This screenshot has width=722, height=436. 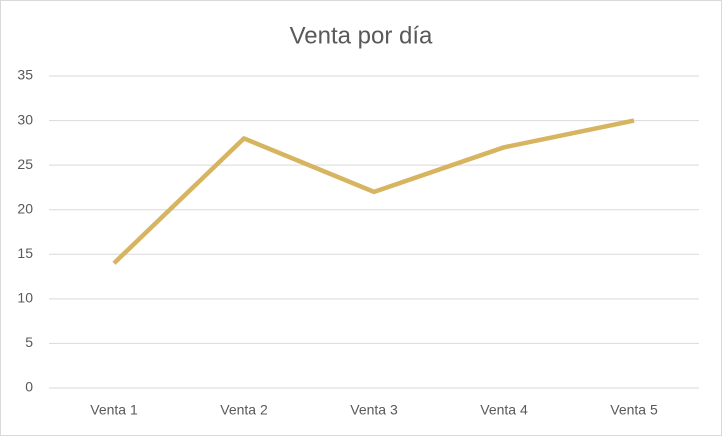 What do you see at coordinates (634, 410) in the screenshot?
I see `x-tick-label: Venta 5` at bounding box center [634, 410].